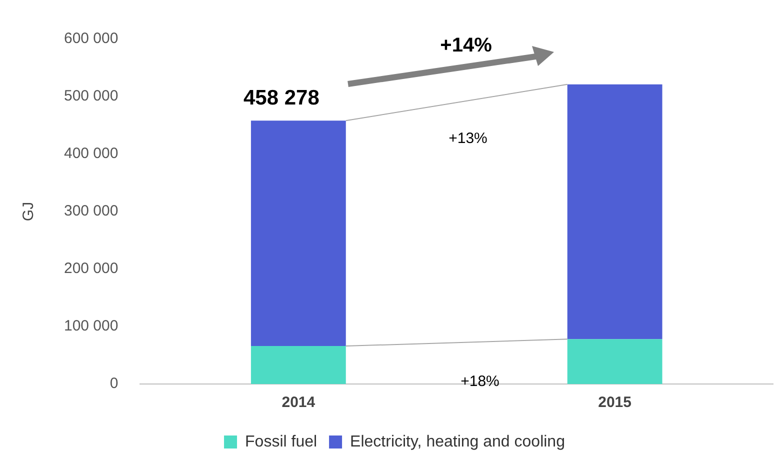  Describe the element at coordinates (91, 269) in the screenshot. I see `y-tick-label: 200 000` at that location.